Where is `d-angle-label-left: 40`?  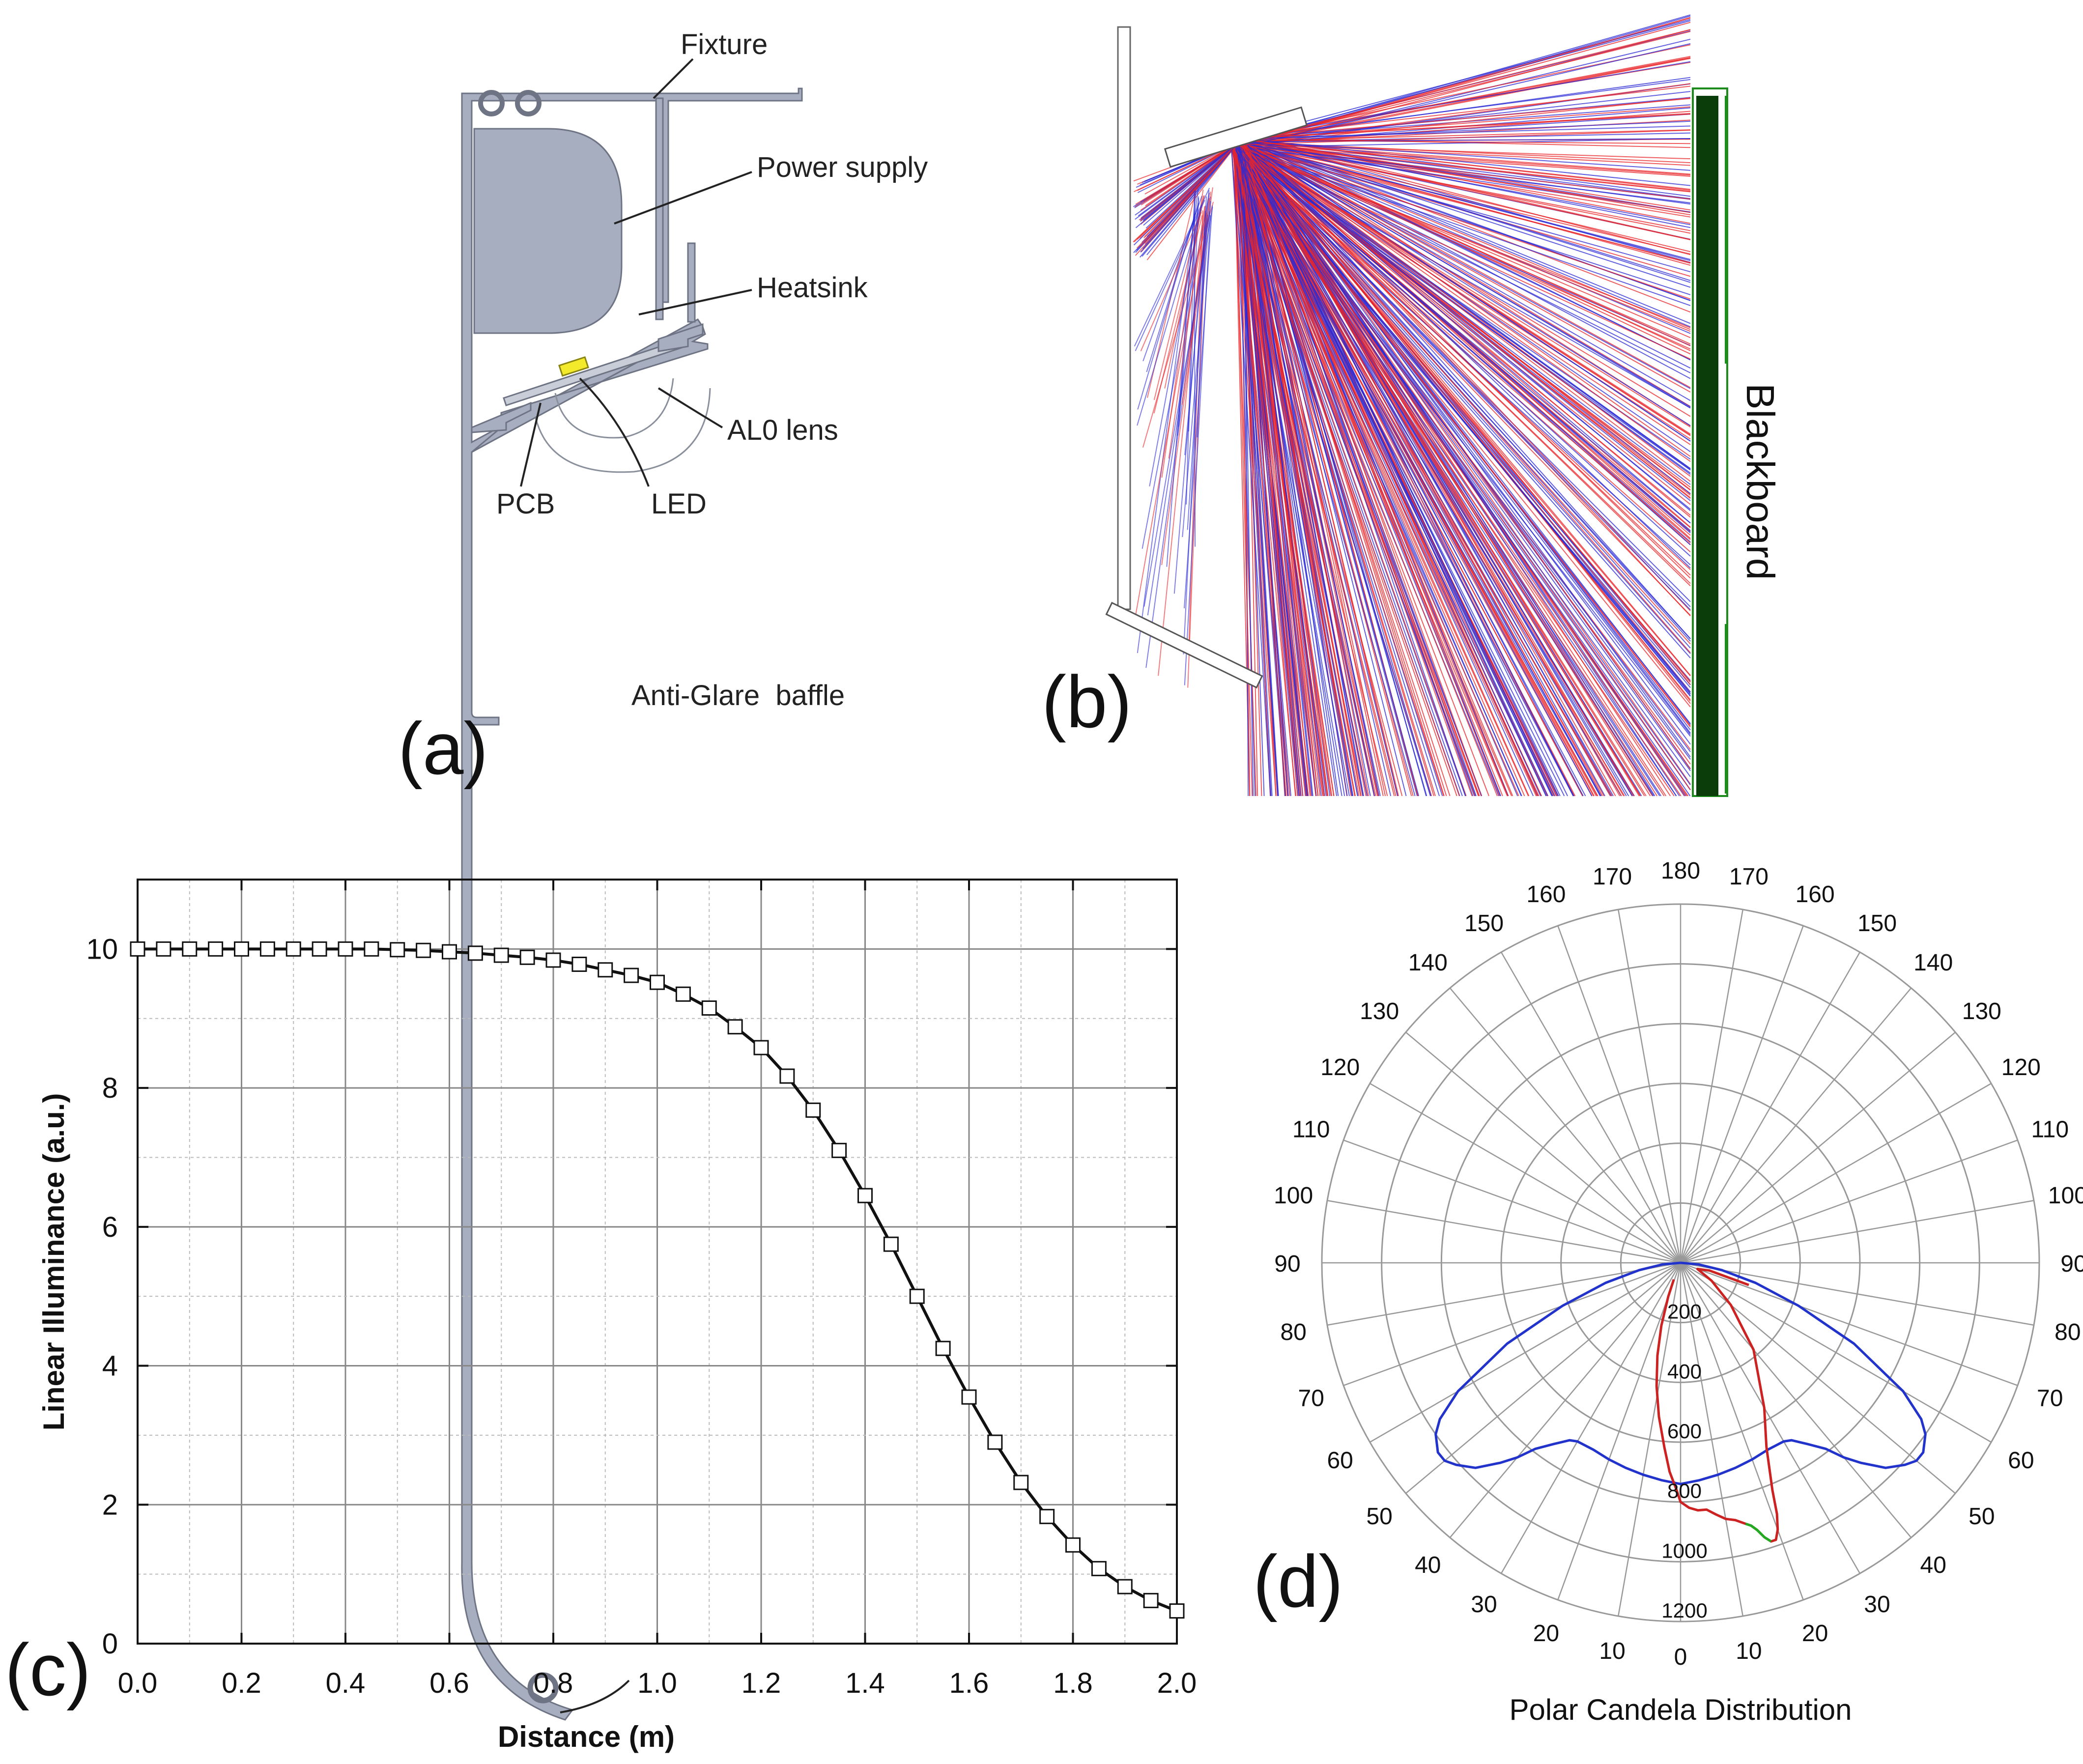
d-angle-label-left: 40 is located at coordinates (1428, 1565).